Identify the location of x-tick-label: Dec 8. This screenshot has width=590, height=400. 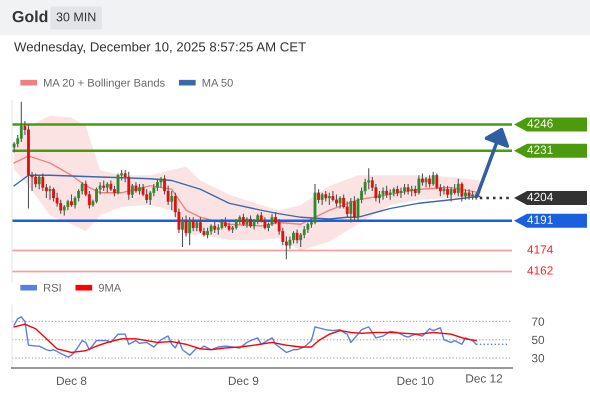
(71, 381).